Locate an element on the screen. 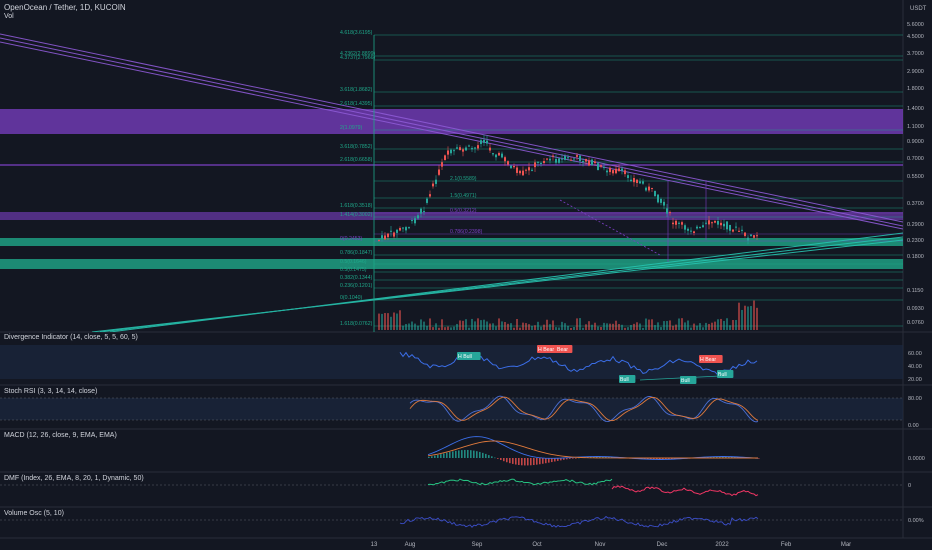  price-tick: 1.1000 is located at coordinates (915, 127).